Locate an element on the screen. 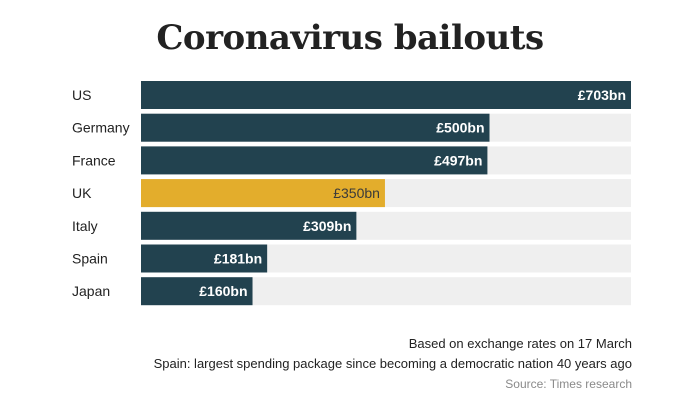 The image size is (700, 416). category-label-us: US is located at coordinates (81, 95).